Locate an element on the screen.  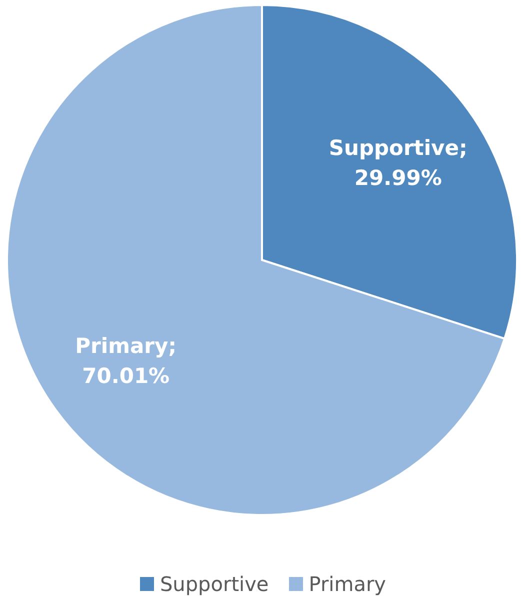
legend-label: Supportive is located at coordinates (214, 584).